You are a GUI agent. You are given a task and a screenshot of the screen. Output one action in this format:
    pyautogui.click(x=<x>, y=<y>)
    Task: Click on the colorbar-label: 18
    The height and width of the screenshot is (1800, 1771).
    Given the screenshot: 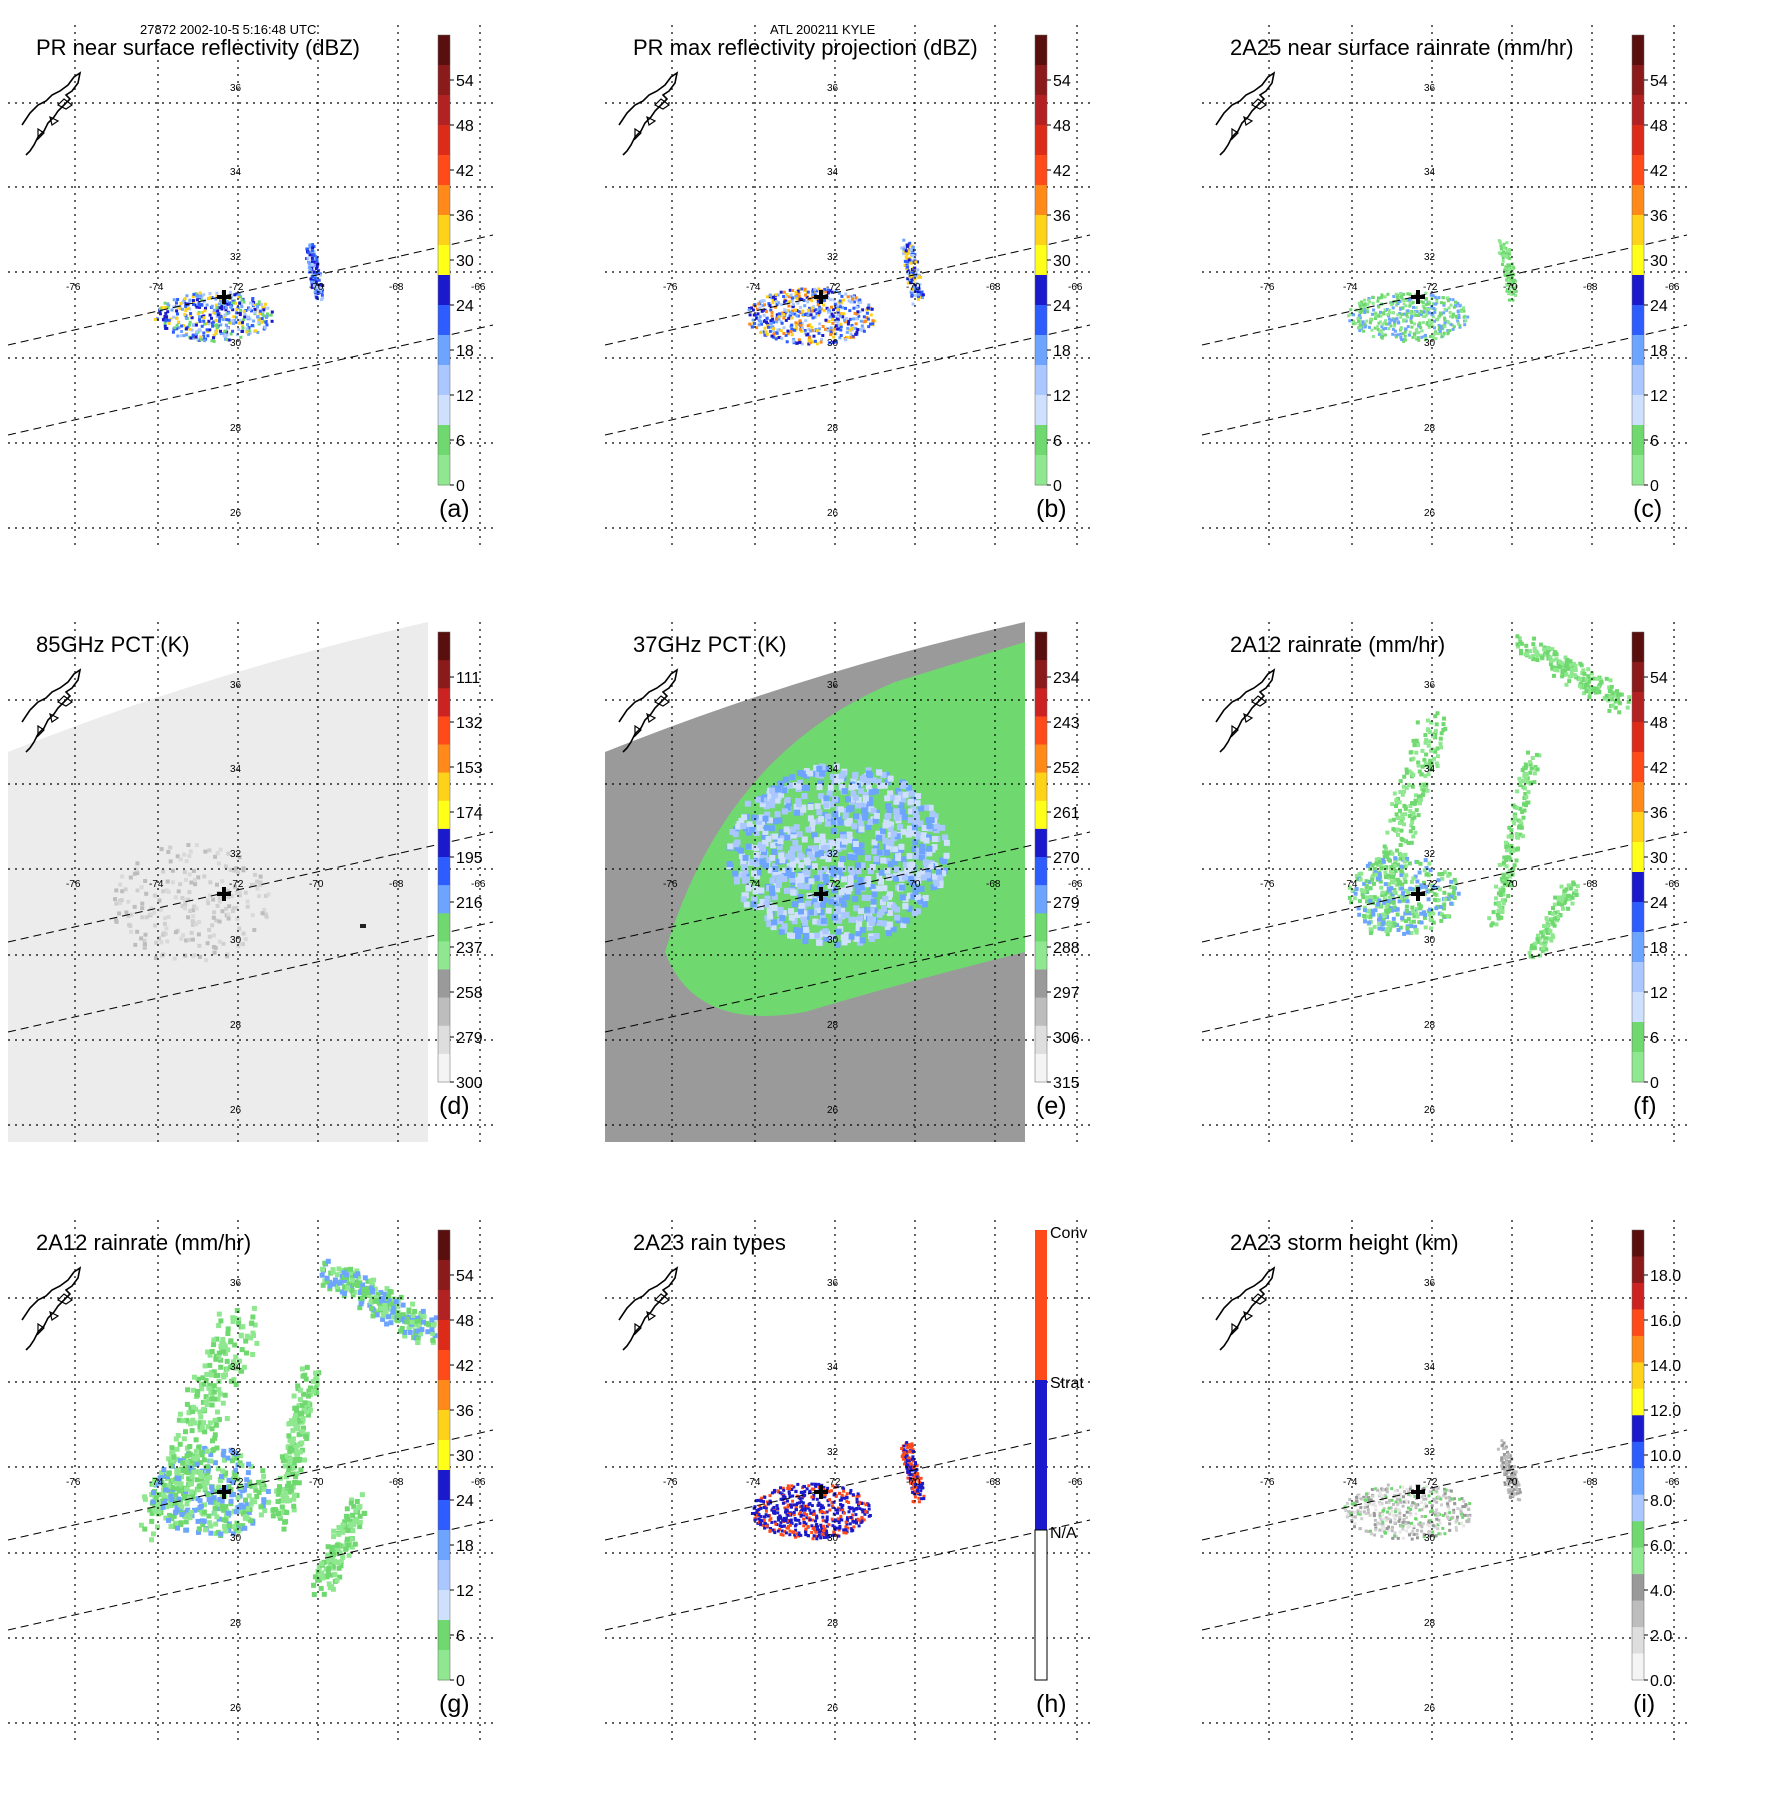 What is the action you would take?
    pyautogui.click(x=1659, y=948)
    